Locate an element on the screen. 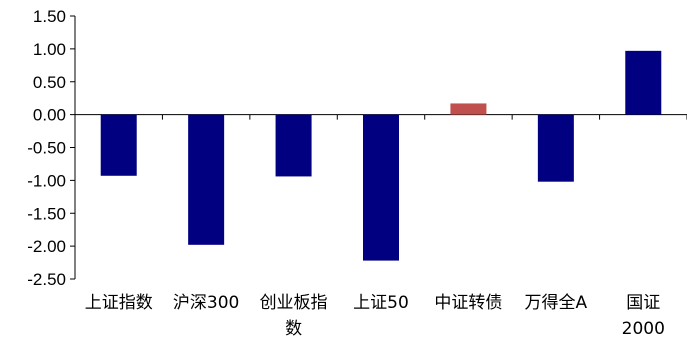 The width and height of the screenshot is (687, 345). x-category-label: 上证50 is located at coordinates (381, 303).